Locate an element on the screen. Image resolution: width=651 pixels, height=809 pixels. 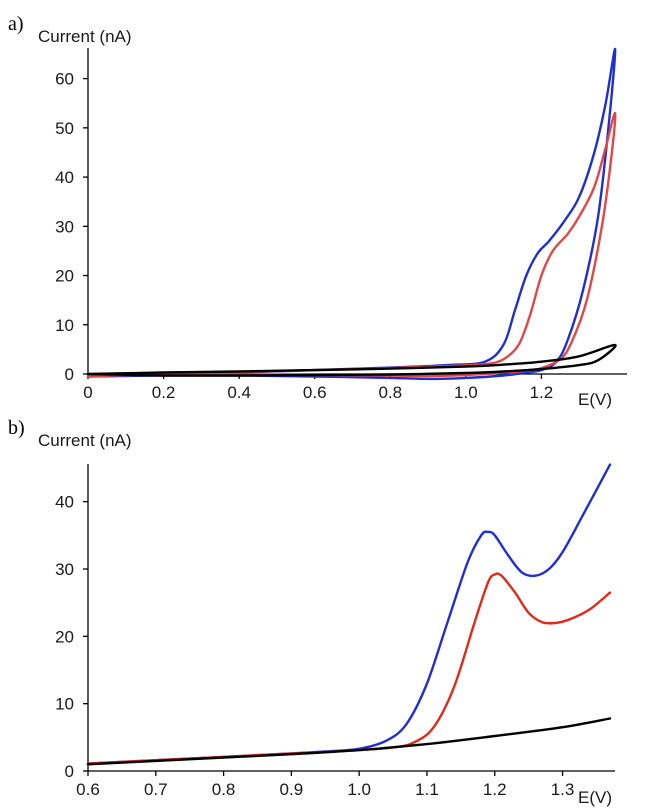
x-tick-label: 0.9 is located at coordinates (292, 789).